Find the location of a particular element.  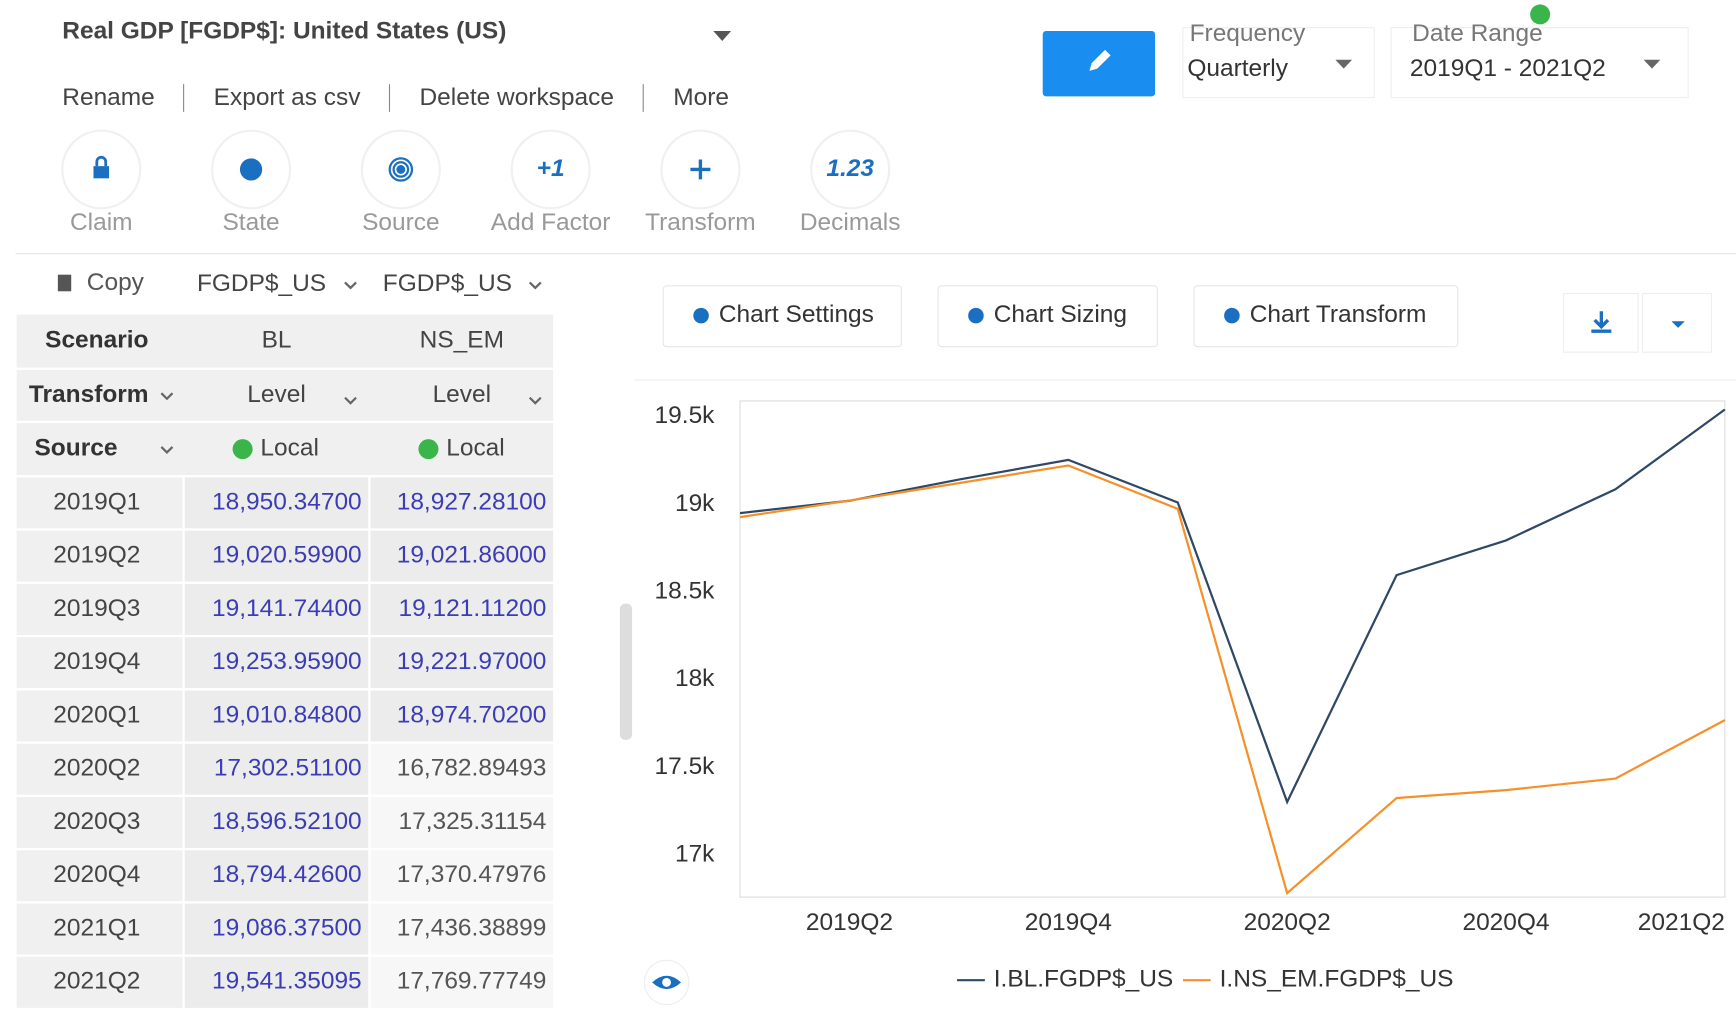

date-range-select is located at coordinates (1539, 63).